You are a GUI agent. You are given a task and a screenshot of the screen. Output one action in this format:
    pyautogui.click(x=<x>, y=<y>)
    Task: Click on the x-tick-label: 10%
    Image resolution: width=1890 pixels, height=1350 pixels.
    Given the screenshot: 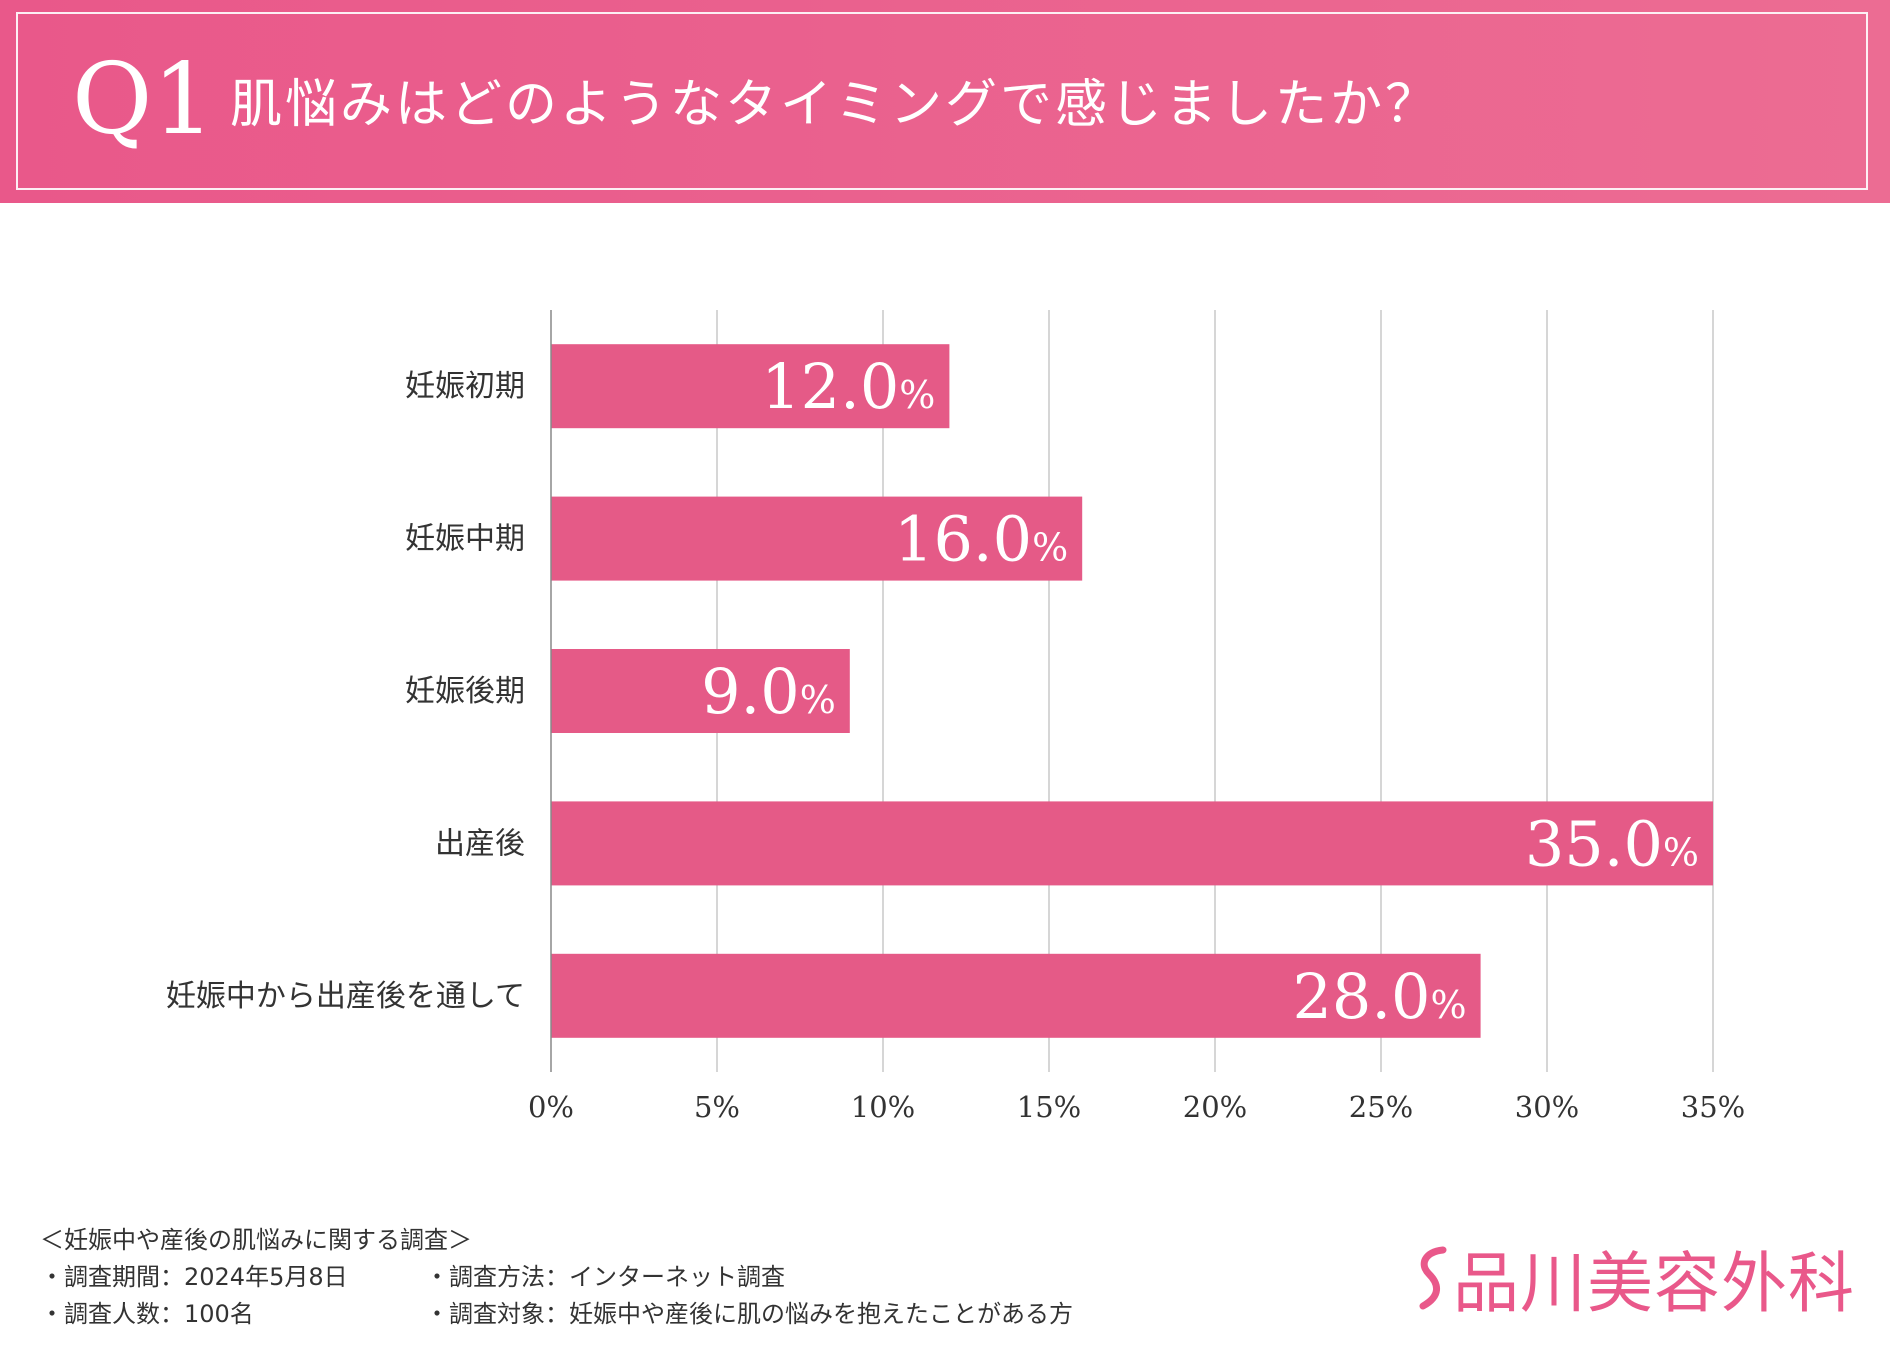 What is the action you would take?
    pyautogui.click(x=883, y=1107)
    